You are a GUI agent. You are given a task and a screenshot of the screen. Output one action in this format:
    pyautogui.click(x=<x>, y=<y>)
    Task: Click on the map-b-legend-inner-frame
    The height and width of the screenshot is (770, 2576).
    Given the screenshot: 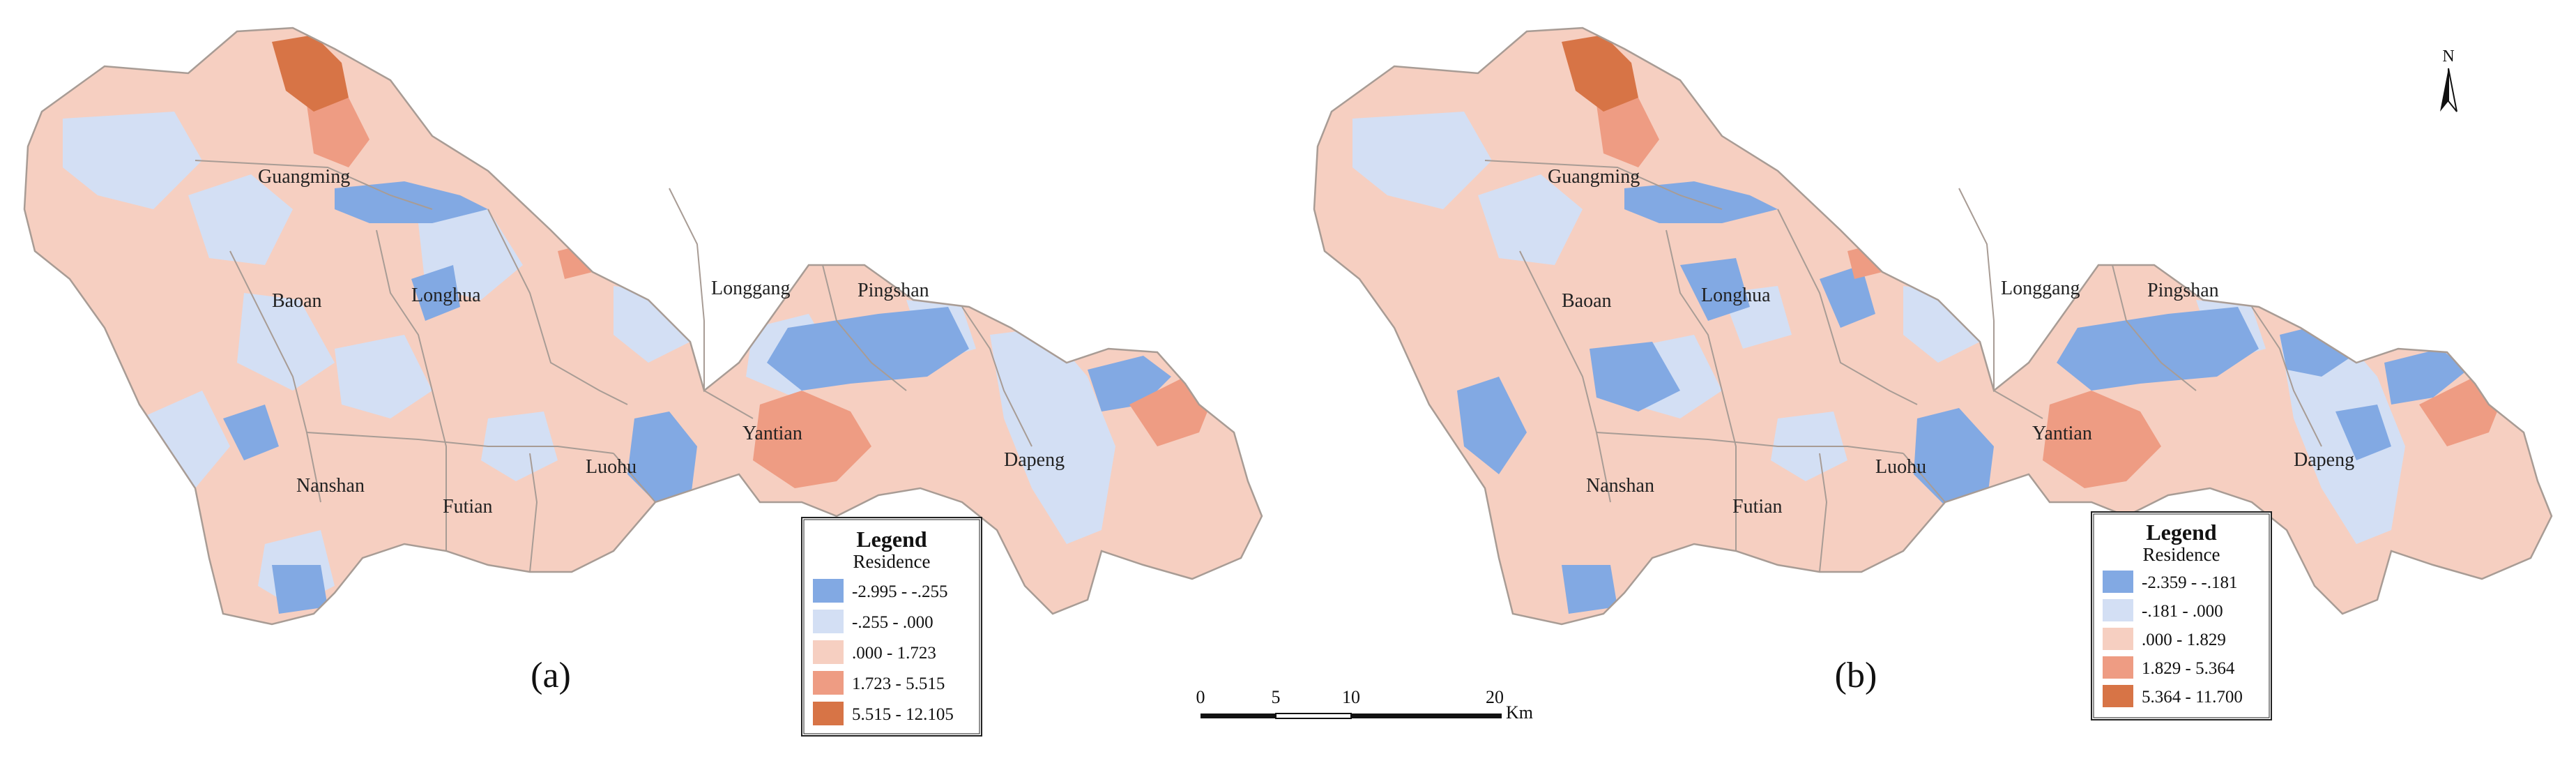 What is the action you would take?
    pyautogui.click(x=2181, y=615)
    